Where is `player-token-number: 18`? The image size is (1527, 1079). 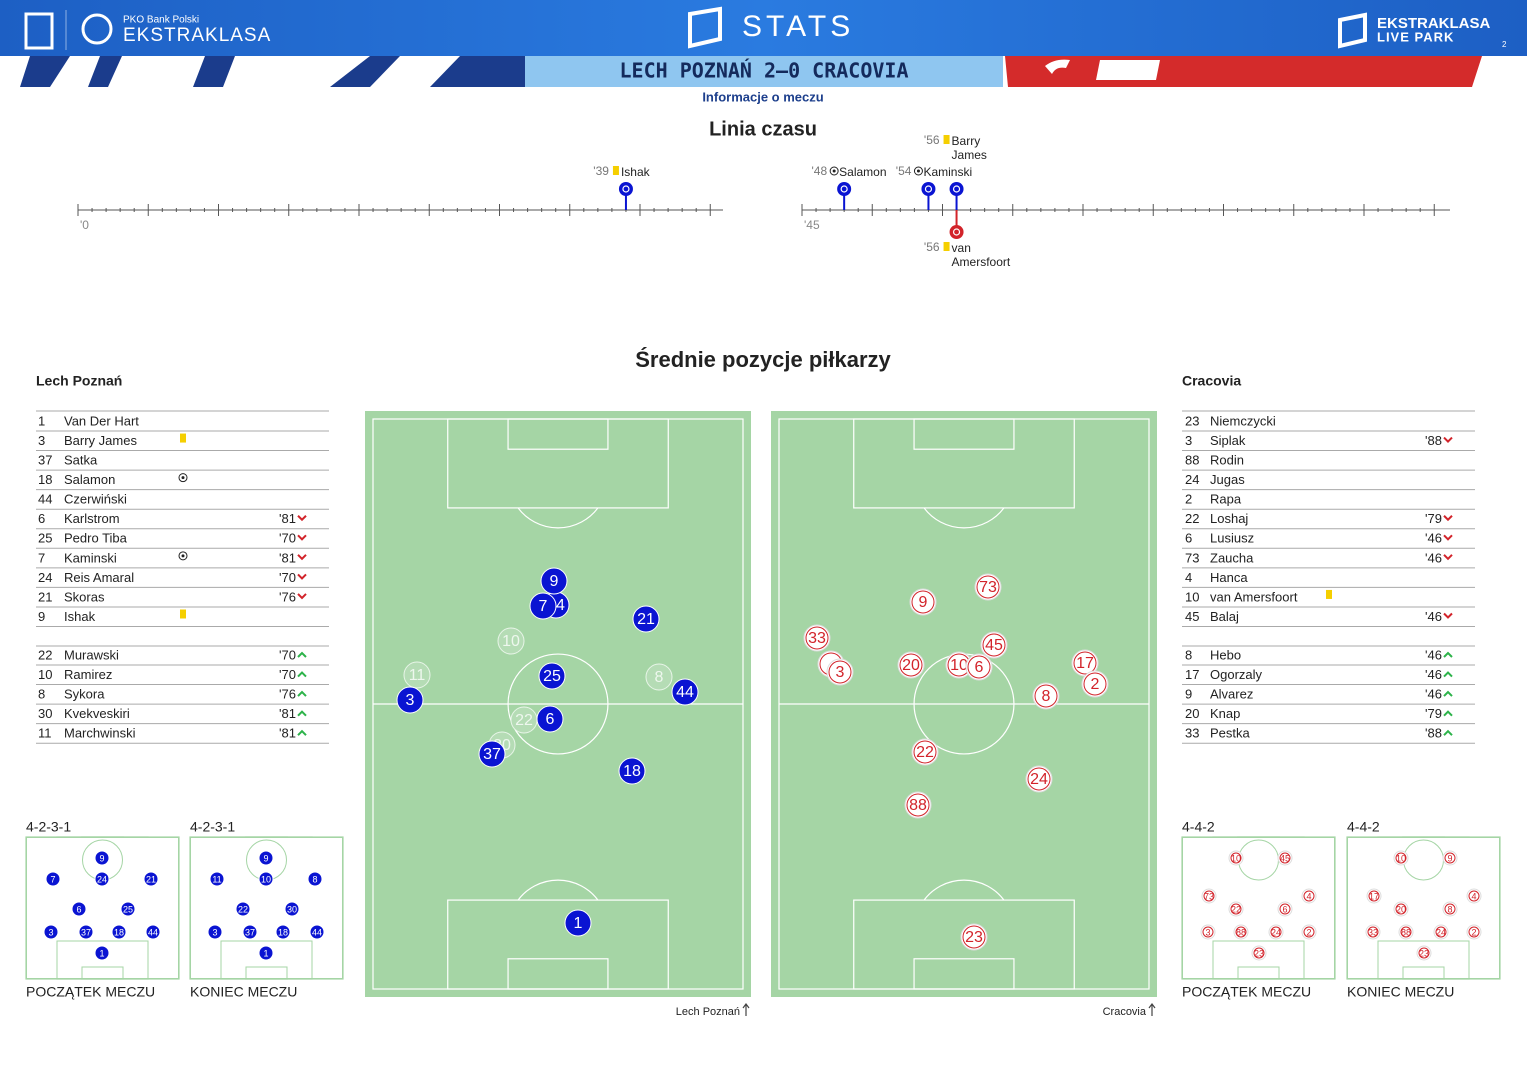 player-token-number: 18 is located at coordinates (632, 771).